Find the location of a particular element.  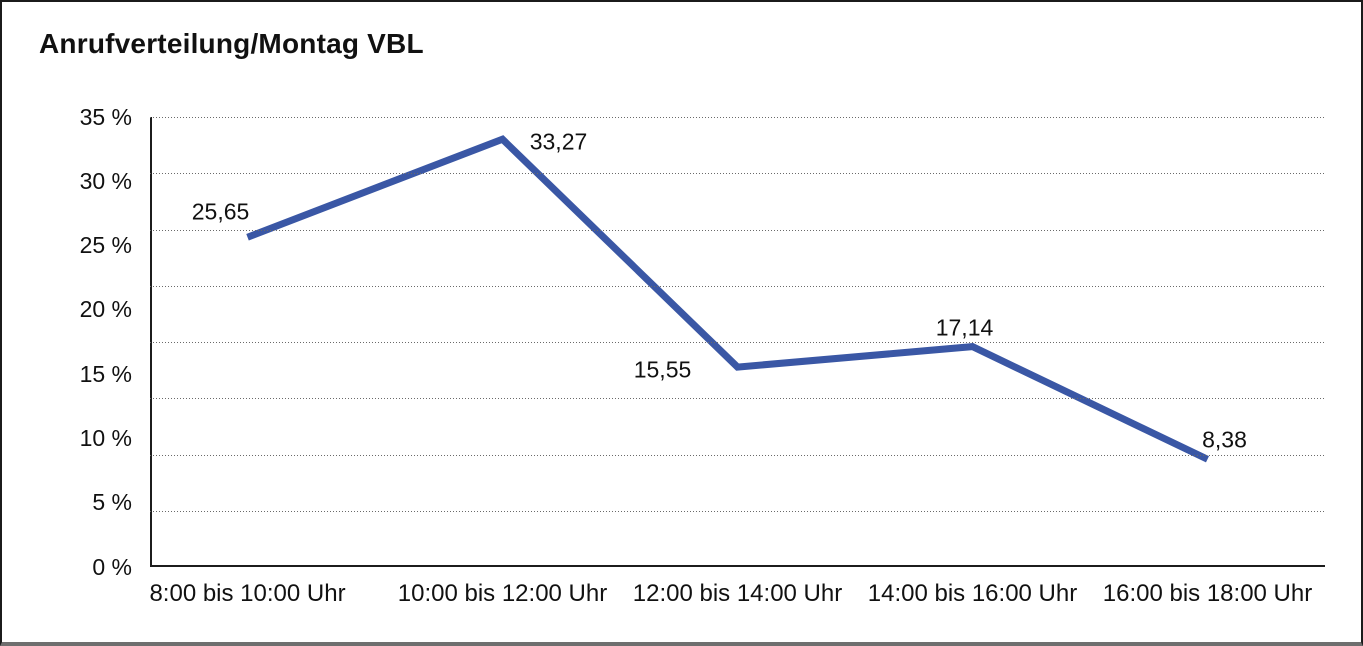

y-axis-tick-label: 5 % is located at coordinates (112, 502).